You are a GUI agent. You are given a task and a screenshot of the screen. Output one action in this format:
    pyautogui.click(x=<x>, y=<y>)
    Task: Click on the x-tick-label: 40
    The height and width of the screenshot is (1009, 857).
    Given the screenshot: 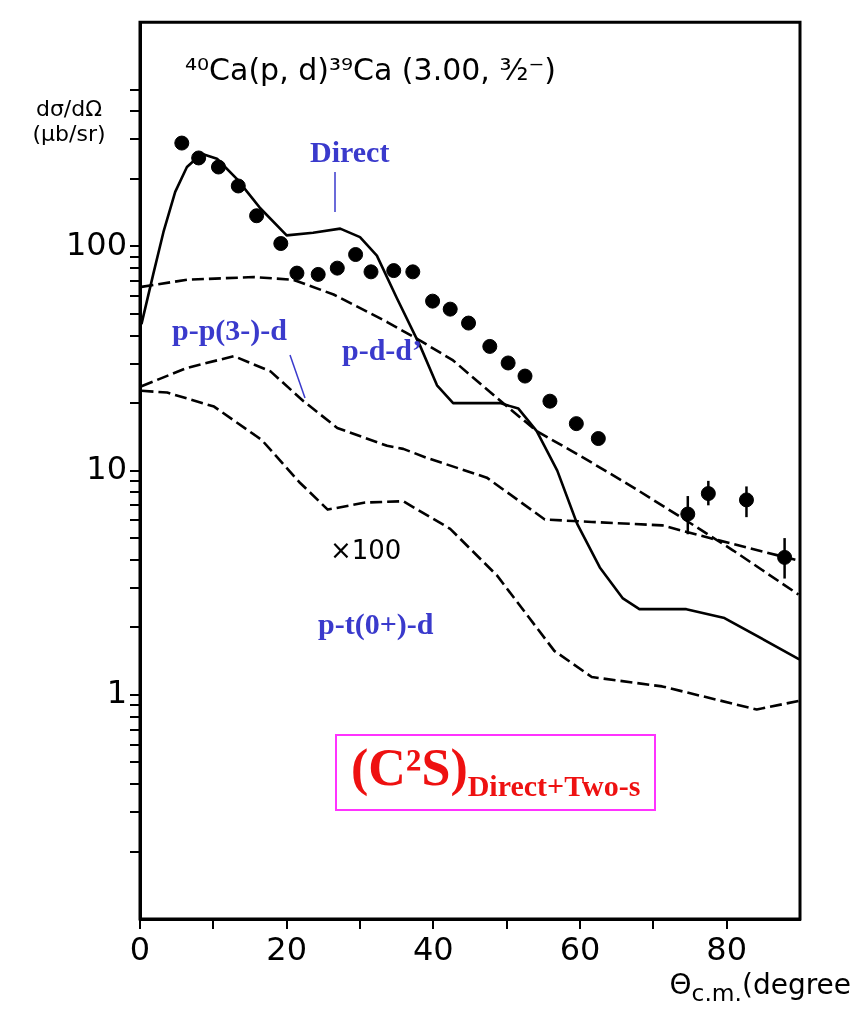 What is the action you would take?
    pyautogui.click(x=433, y=948)
    